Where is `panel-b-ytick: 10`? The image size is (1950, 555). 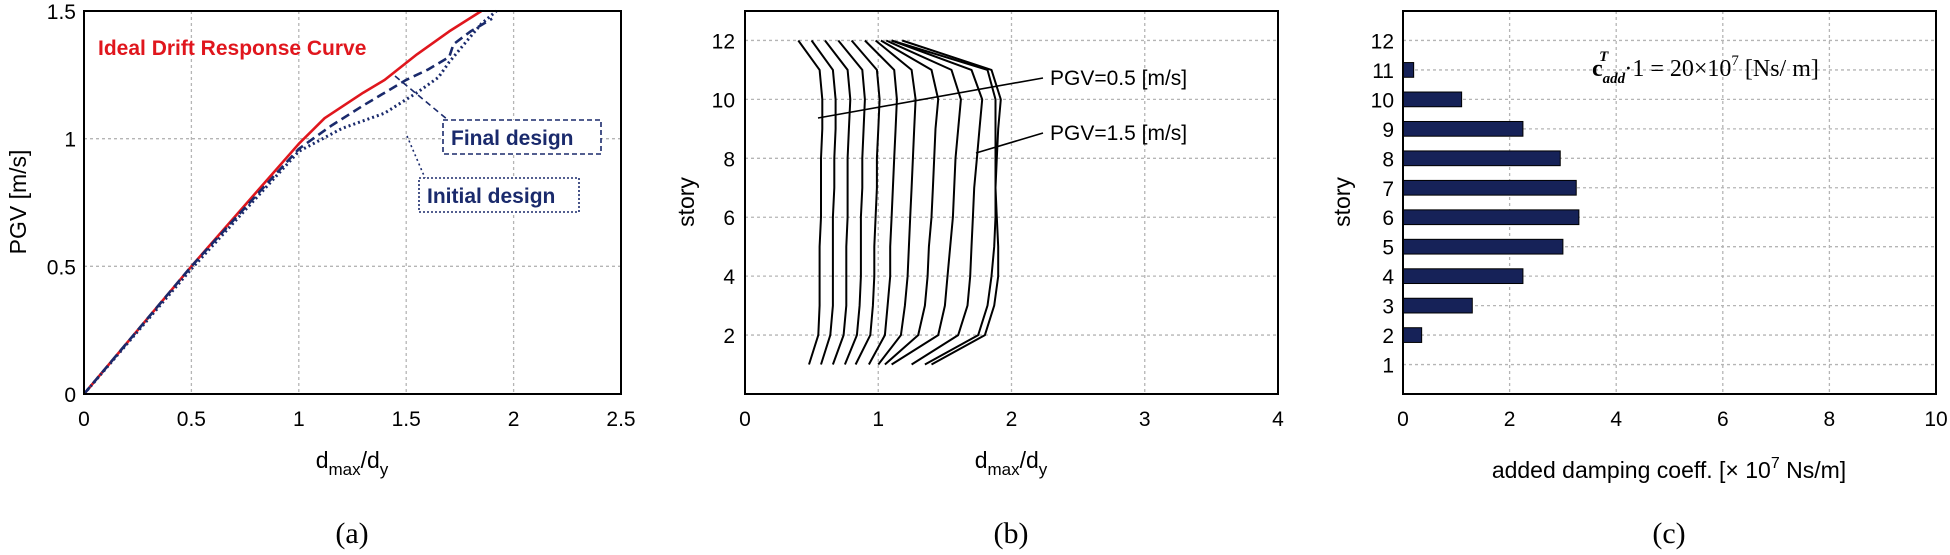
panel-b-ytick: 10 is located at coordinates (723, 100).